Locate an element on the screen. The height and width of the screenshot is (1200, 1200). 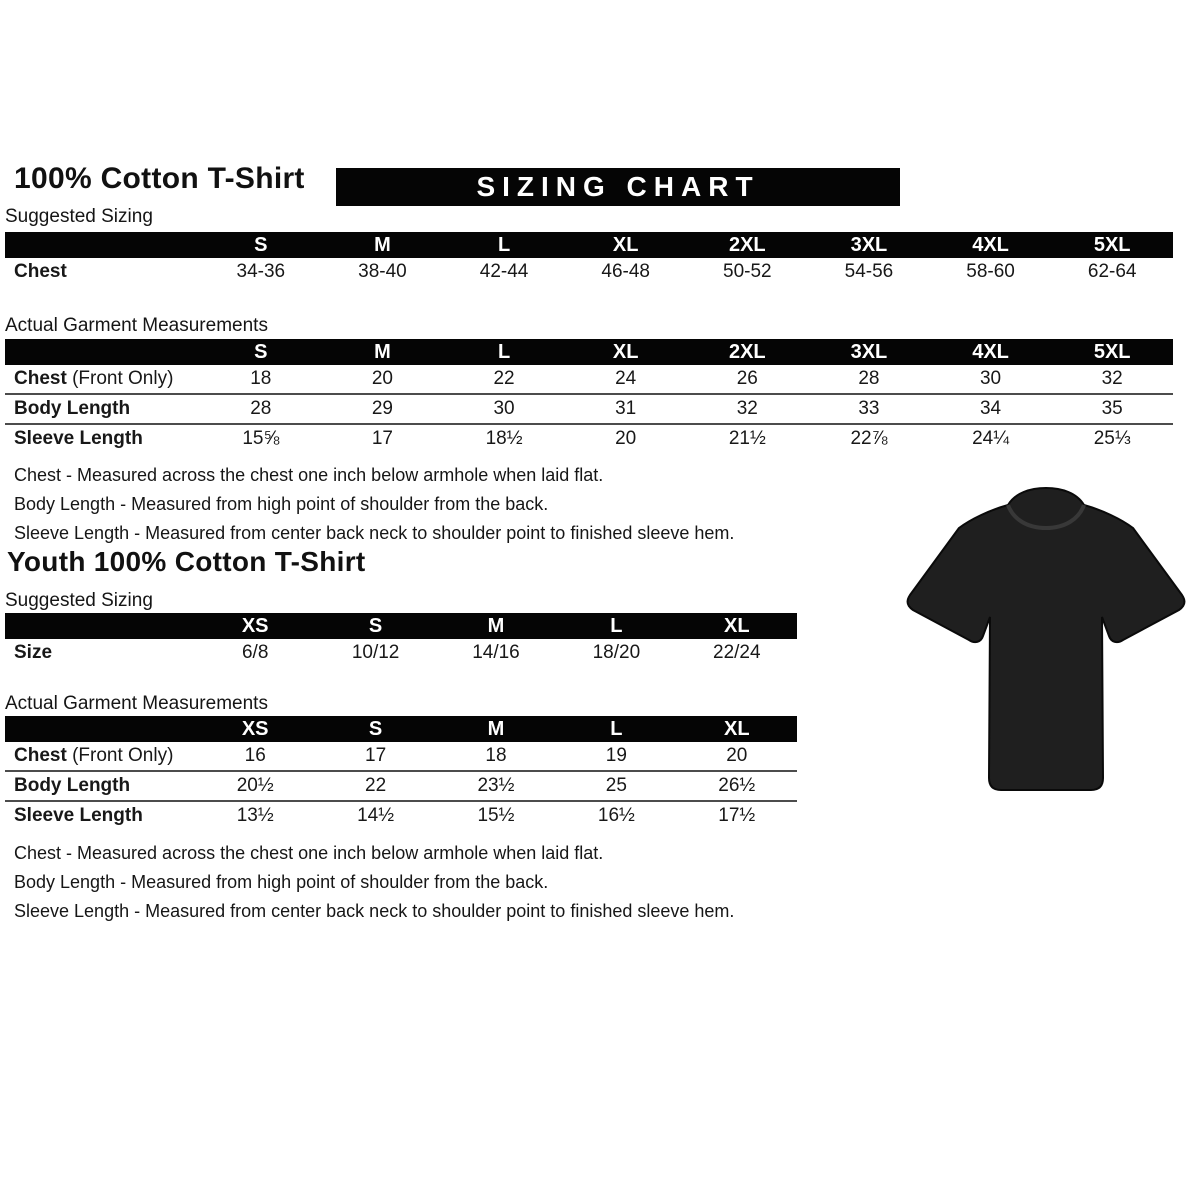
size-header: XS is located at coordinates (255, 729).